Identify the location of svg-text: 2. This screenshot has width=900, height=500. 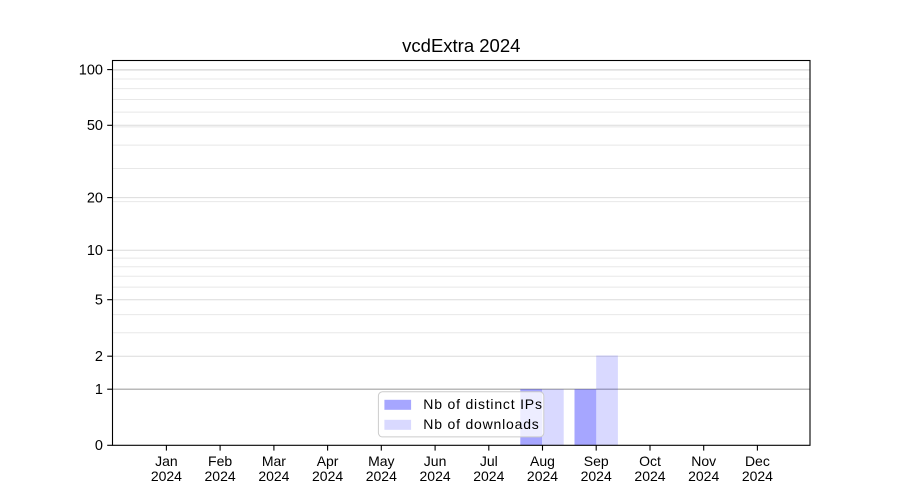
(99, 357).